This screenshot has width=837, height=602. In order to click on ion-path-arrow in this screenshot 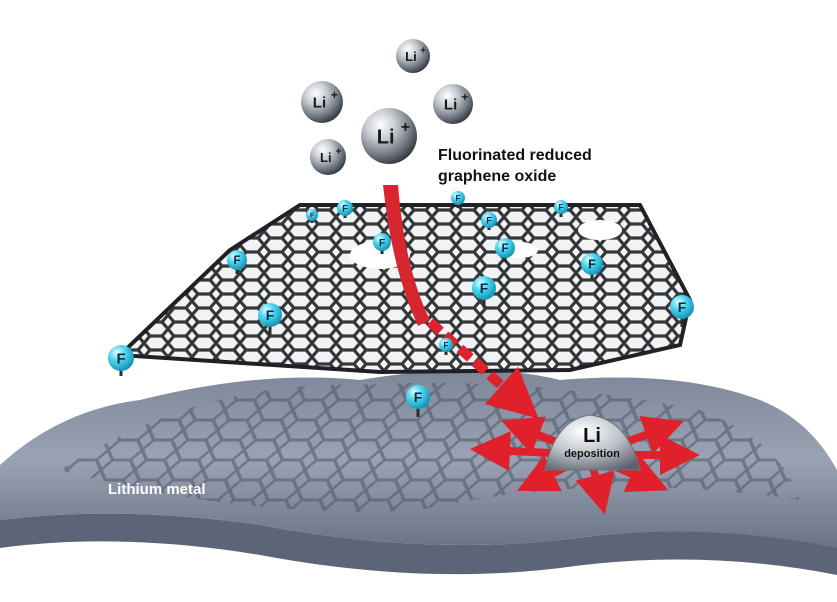, I will do `click(461, 302)`.